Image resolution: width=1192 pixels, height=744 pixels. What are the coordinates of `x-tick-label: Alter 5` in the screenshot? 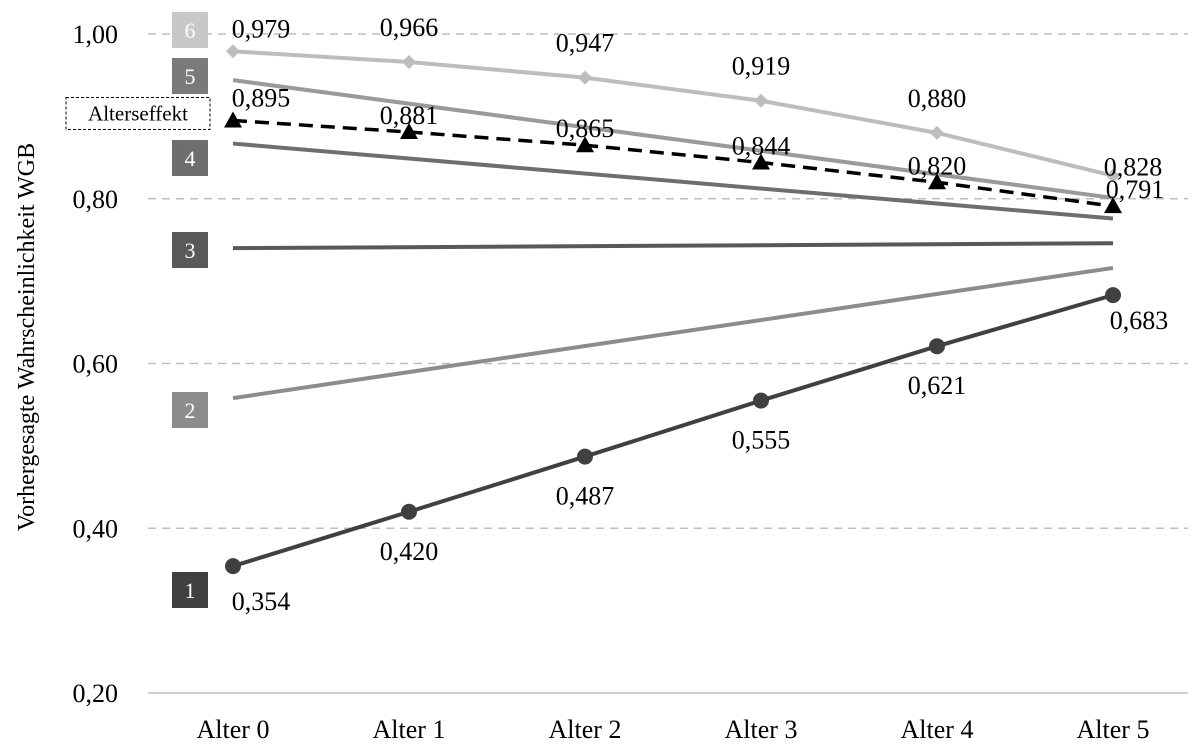 It's located at (1113, 729).